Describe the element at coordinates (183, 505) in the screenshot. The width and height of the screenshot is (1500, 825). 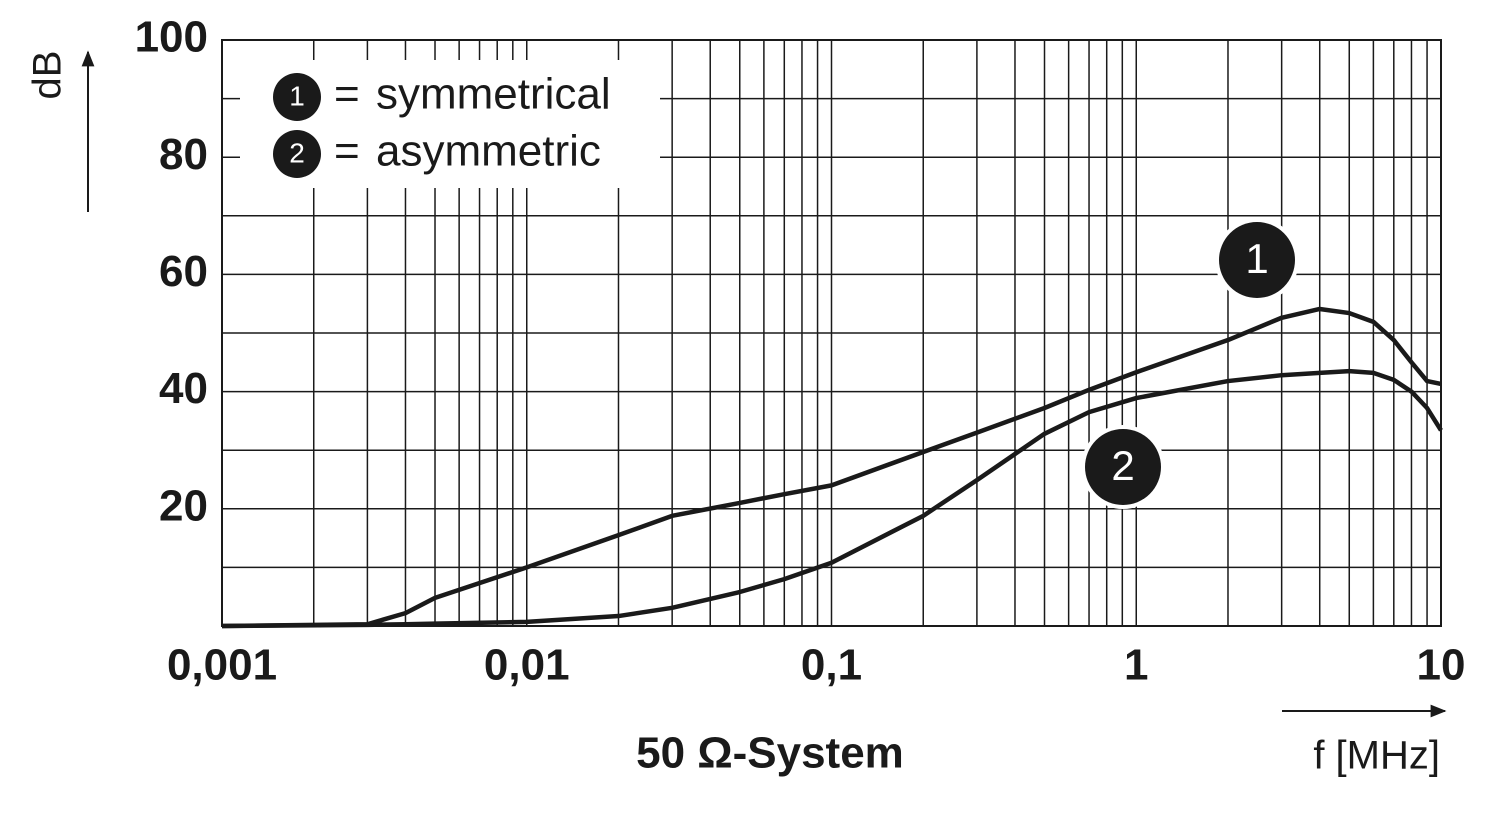
I see `y-tick-label: 20` at that location.